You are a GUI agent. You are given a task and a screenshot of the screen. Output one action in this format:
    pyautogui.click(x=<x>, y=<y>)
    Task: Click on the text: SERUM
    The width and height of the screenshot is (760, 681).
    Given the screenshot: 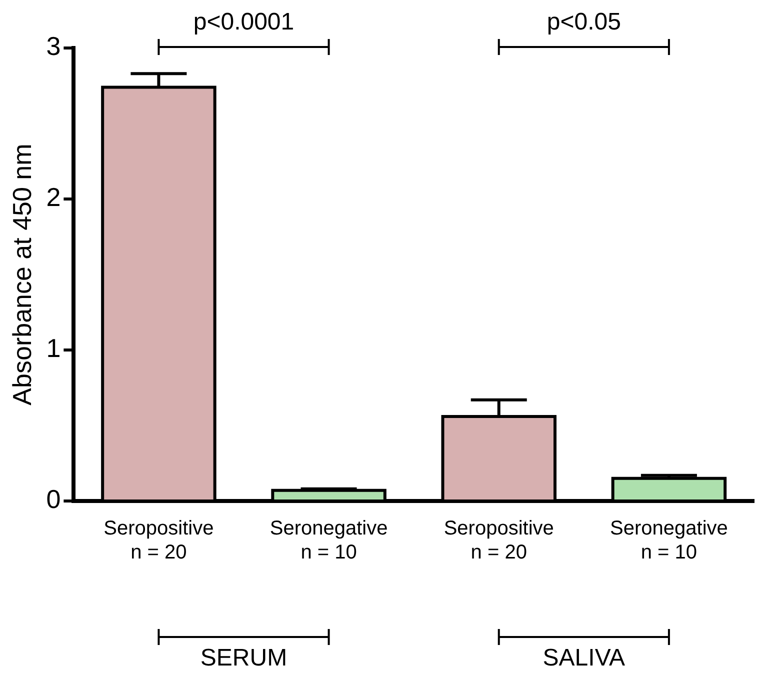 What is the action you would take?
    pyautogui.click(x=244, y=658)
    